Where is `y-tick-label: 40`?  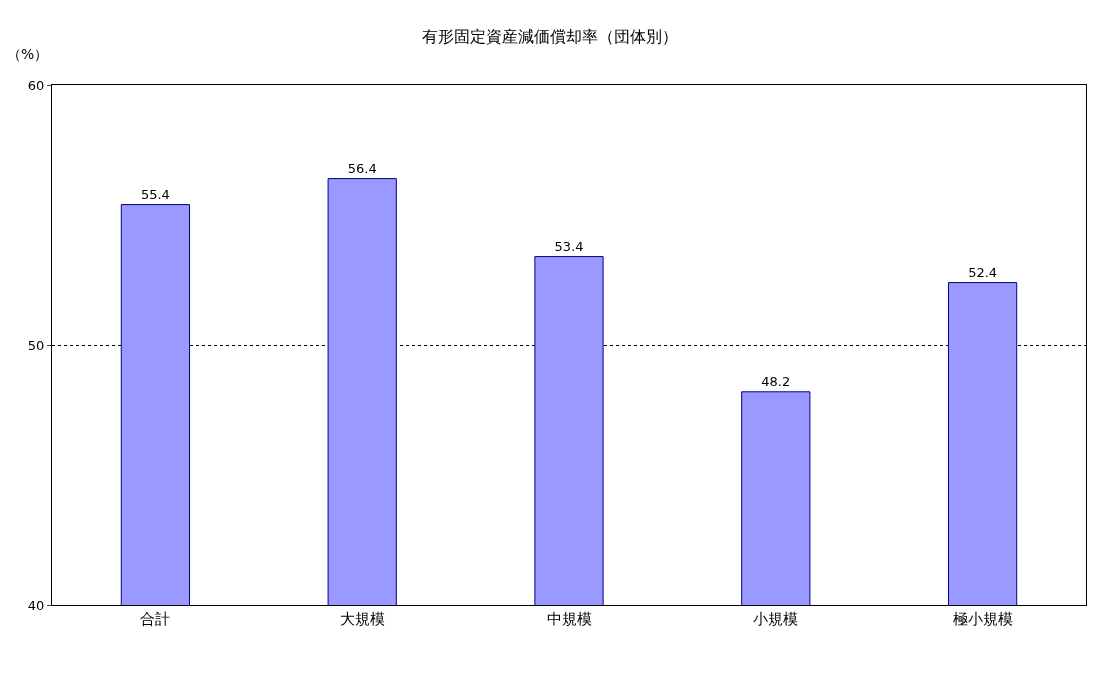 y-tick-label: 40 is located at coordinates (36, 605).